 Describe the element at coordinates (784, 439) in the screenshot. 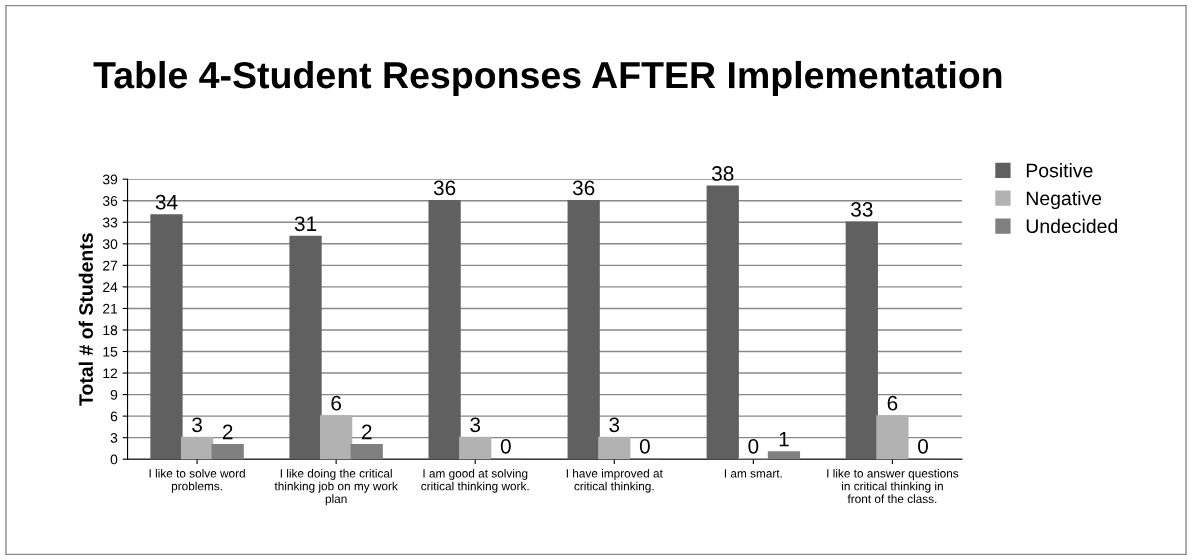

I see `data-label: 1` at that location.